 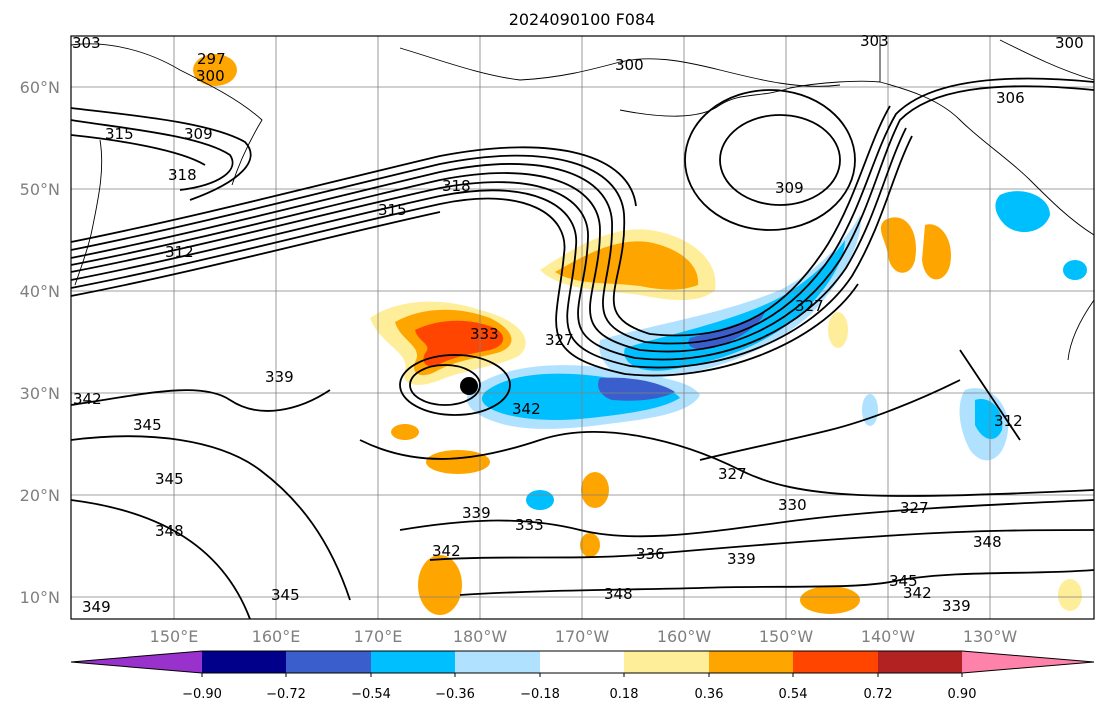 What do you see at coordinates (1010, 98) in the screenshot?
I see `contour-label: 306` at bounding box center [1010, 98].